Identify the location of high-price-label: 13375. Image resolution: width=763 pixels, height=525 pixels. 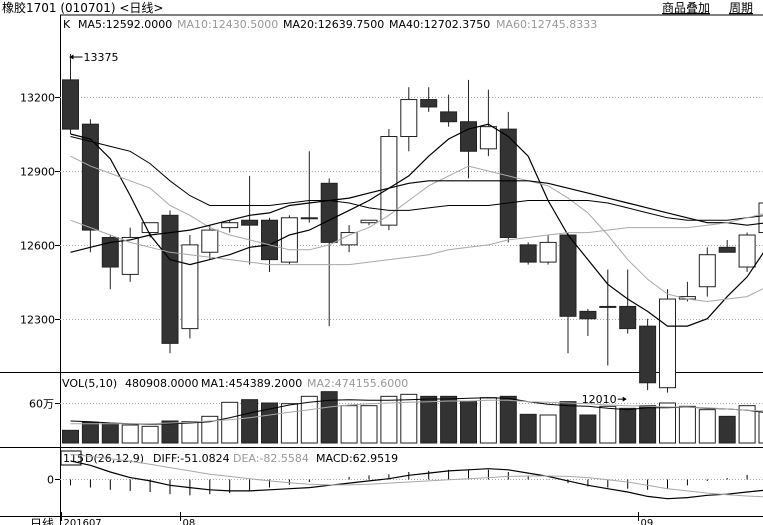
(101, 57).